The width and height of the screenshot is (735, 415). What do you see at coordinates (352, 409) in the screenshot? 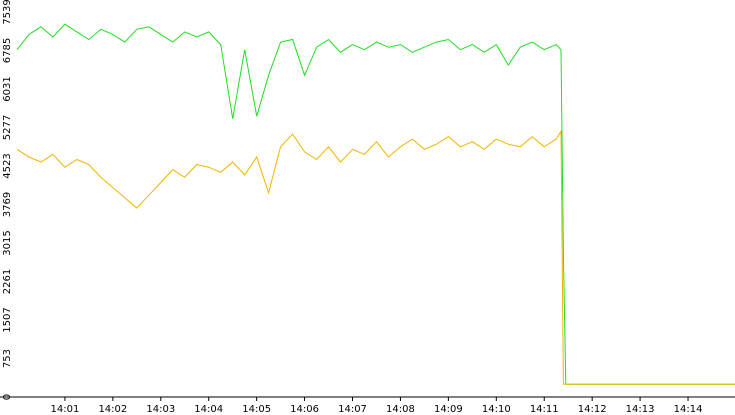
I see `x-tick-label: 14:07` at bounding box center [352, 409].